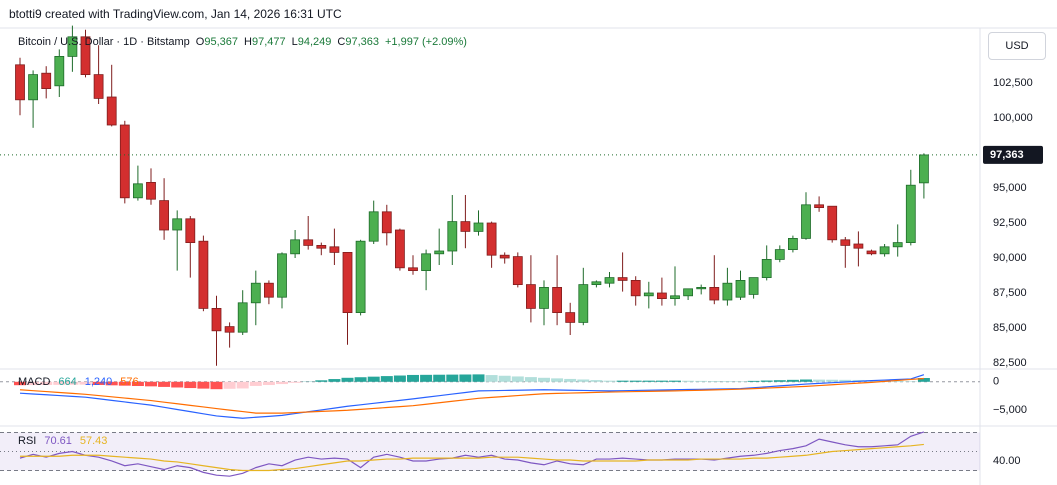 The height and width of the screenshot is (485, 1057). I want to click on y-tick-label: 90,000, so click(1010, 258).